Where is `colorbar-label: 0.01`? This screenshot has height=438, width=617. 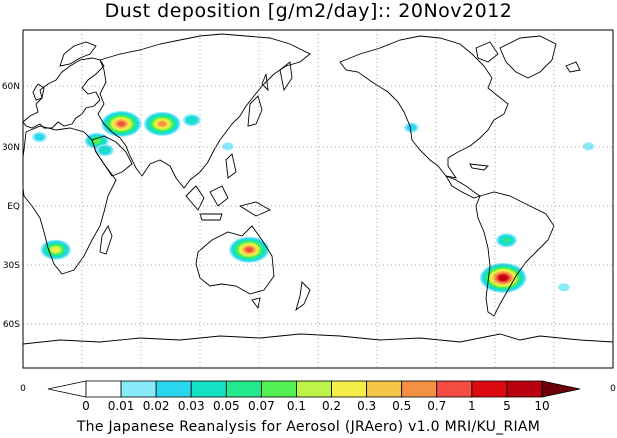
colorbar-label: 0.01 is located at coordinates (121, 406).